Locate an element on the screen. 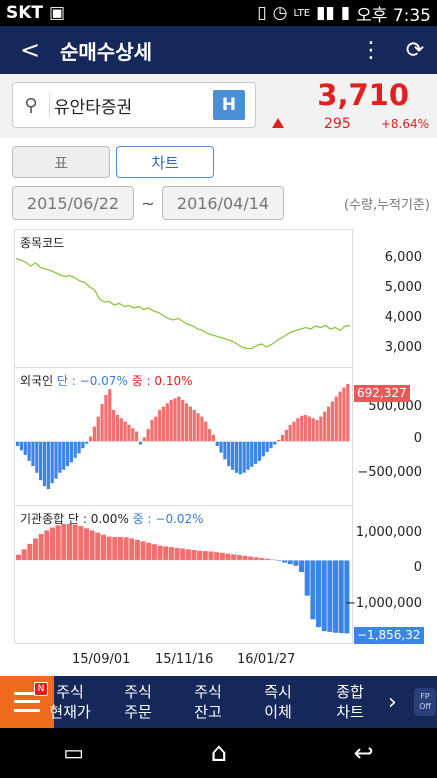 The width and height of the screenshot is (437, 778). refresh-icon: ⟳ is located at coordinates (415, 50).